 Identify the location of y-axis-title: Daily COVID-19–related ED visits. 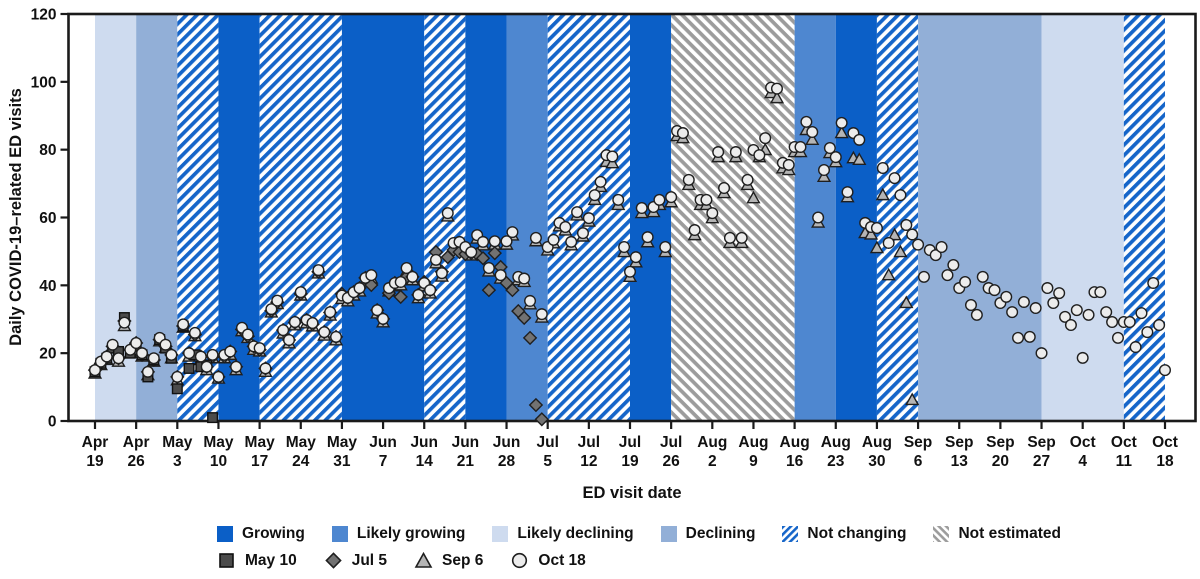
(16, 217).